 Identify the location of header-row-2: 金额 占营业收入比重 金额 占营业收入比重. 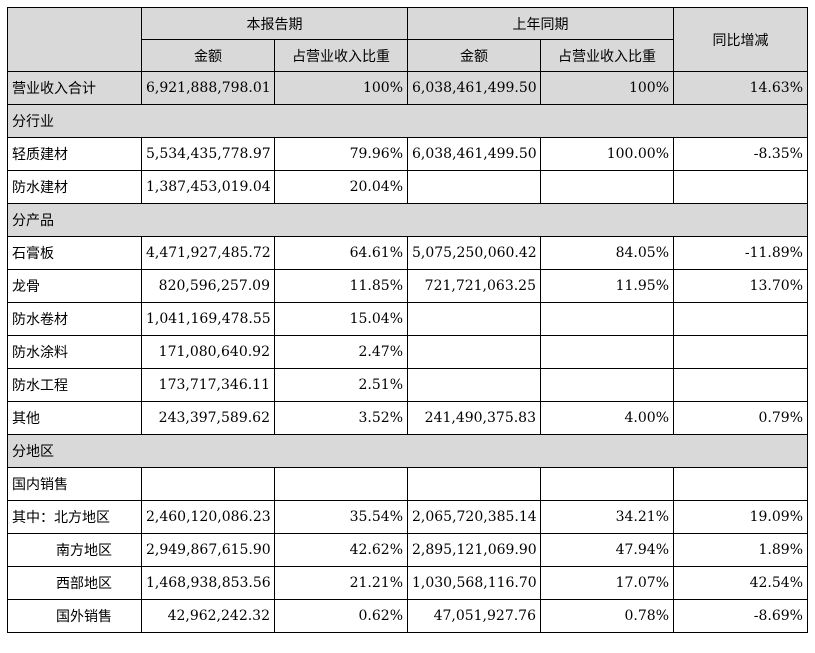
(408, 55).